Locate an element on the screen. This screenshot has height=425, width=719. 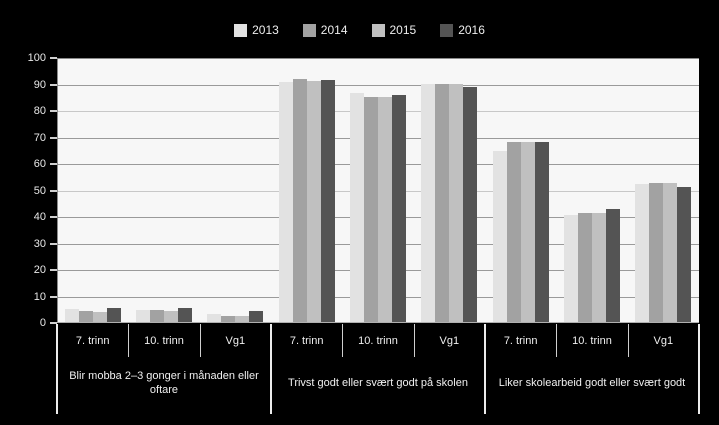
legend-swatch-2016 is located at coordinates (447, 30).